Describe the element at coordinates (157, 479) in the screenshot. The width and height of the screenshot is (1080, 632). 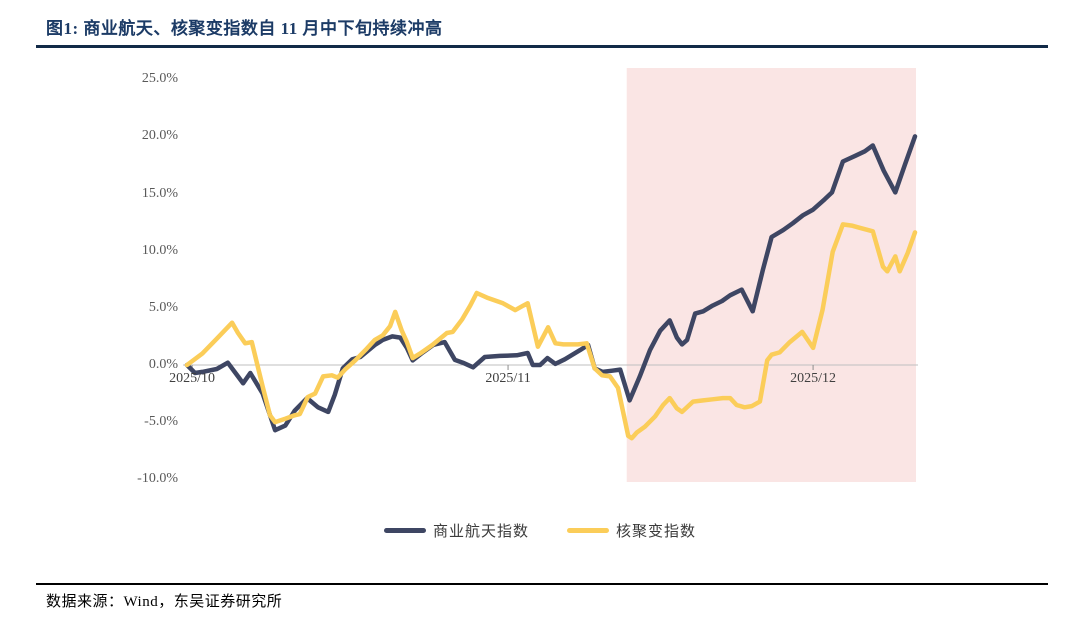
I see `y-axis-label: -10.0%` at that location.